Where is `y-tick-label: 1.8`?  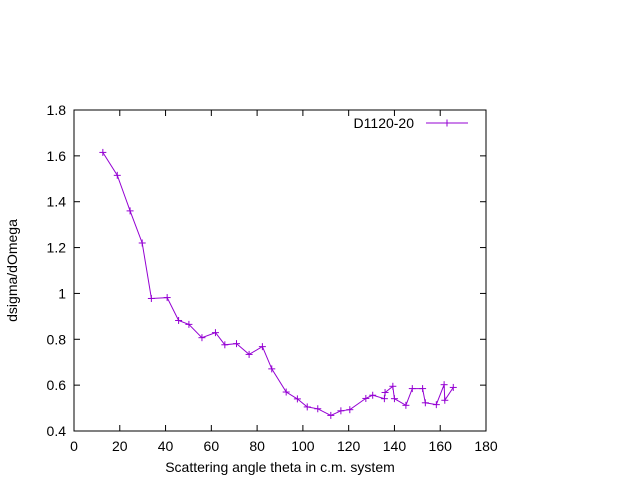
y-tick-label: 1.8 is located at coordinates (57, 110).